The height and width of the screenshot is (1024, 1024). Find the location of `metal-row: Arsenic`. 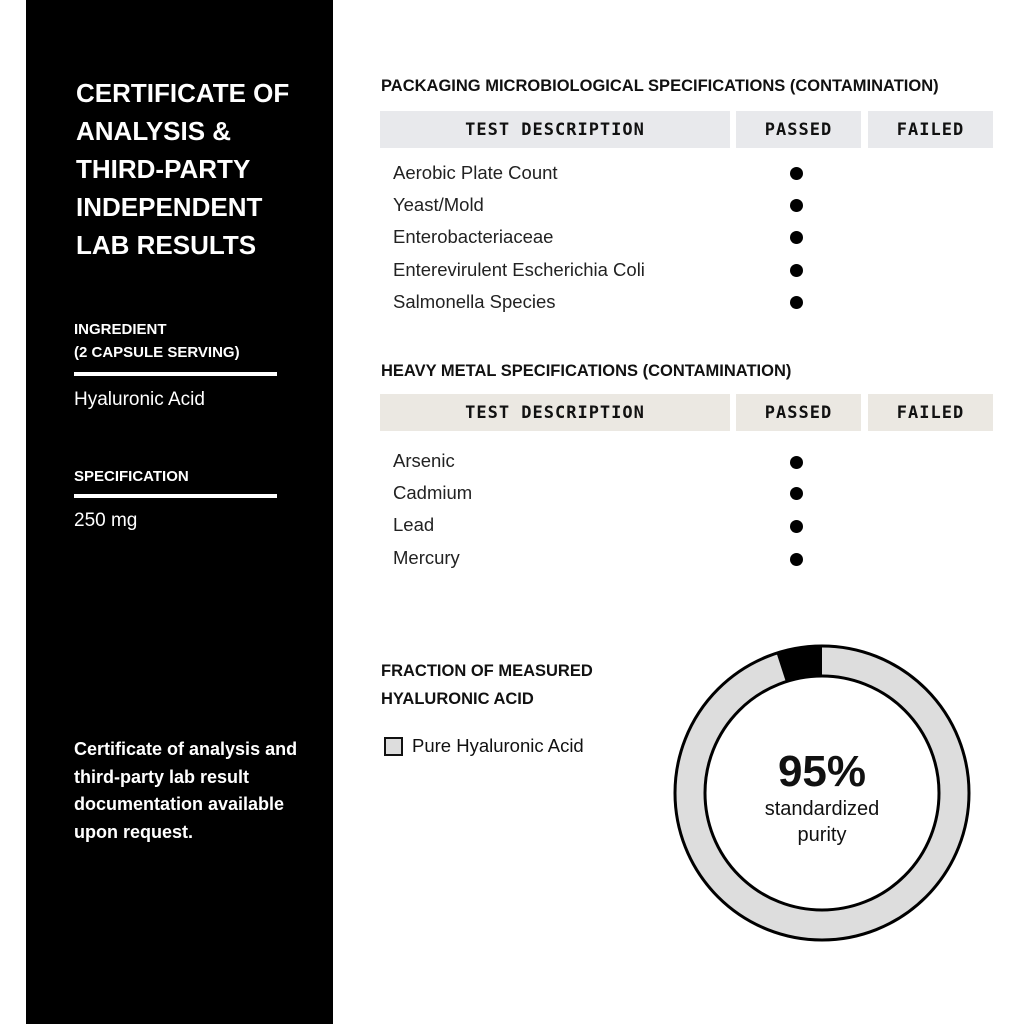

metal-row: Arsenic is located at coordinates (424, 460).